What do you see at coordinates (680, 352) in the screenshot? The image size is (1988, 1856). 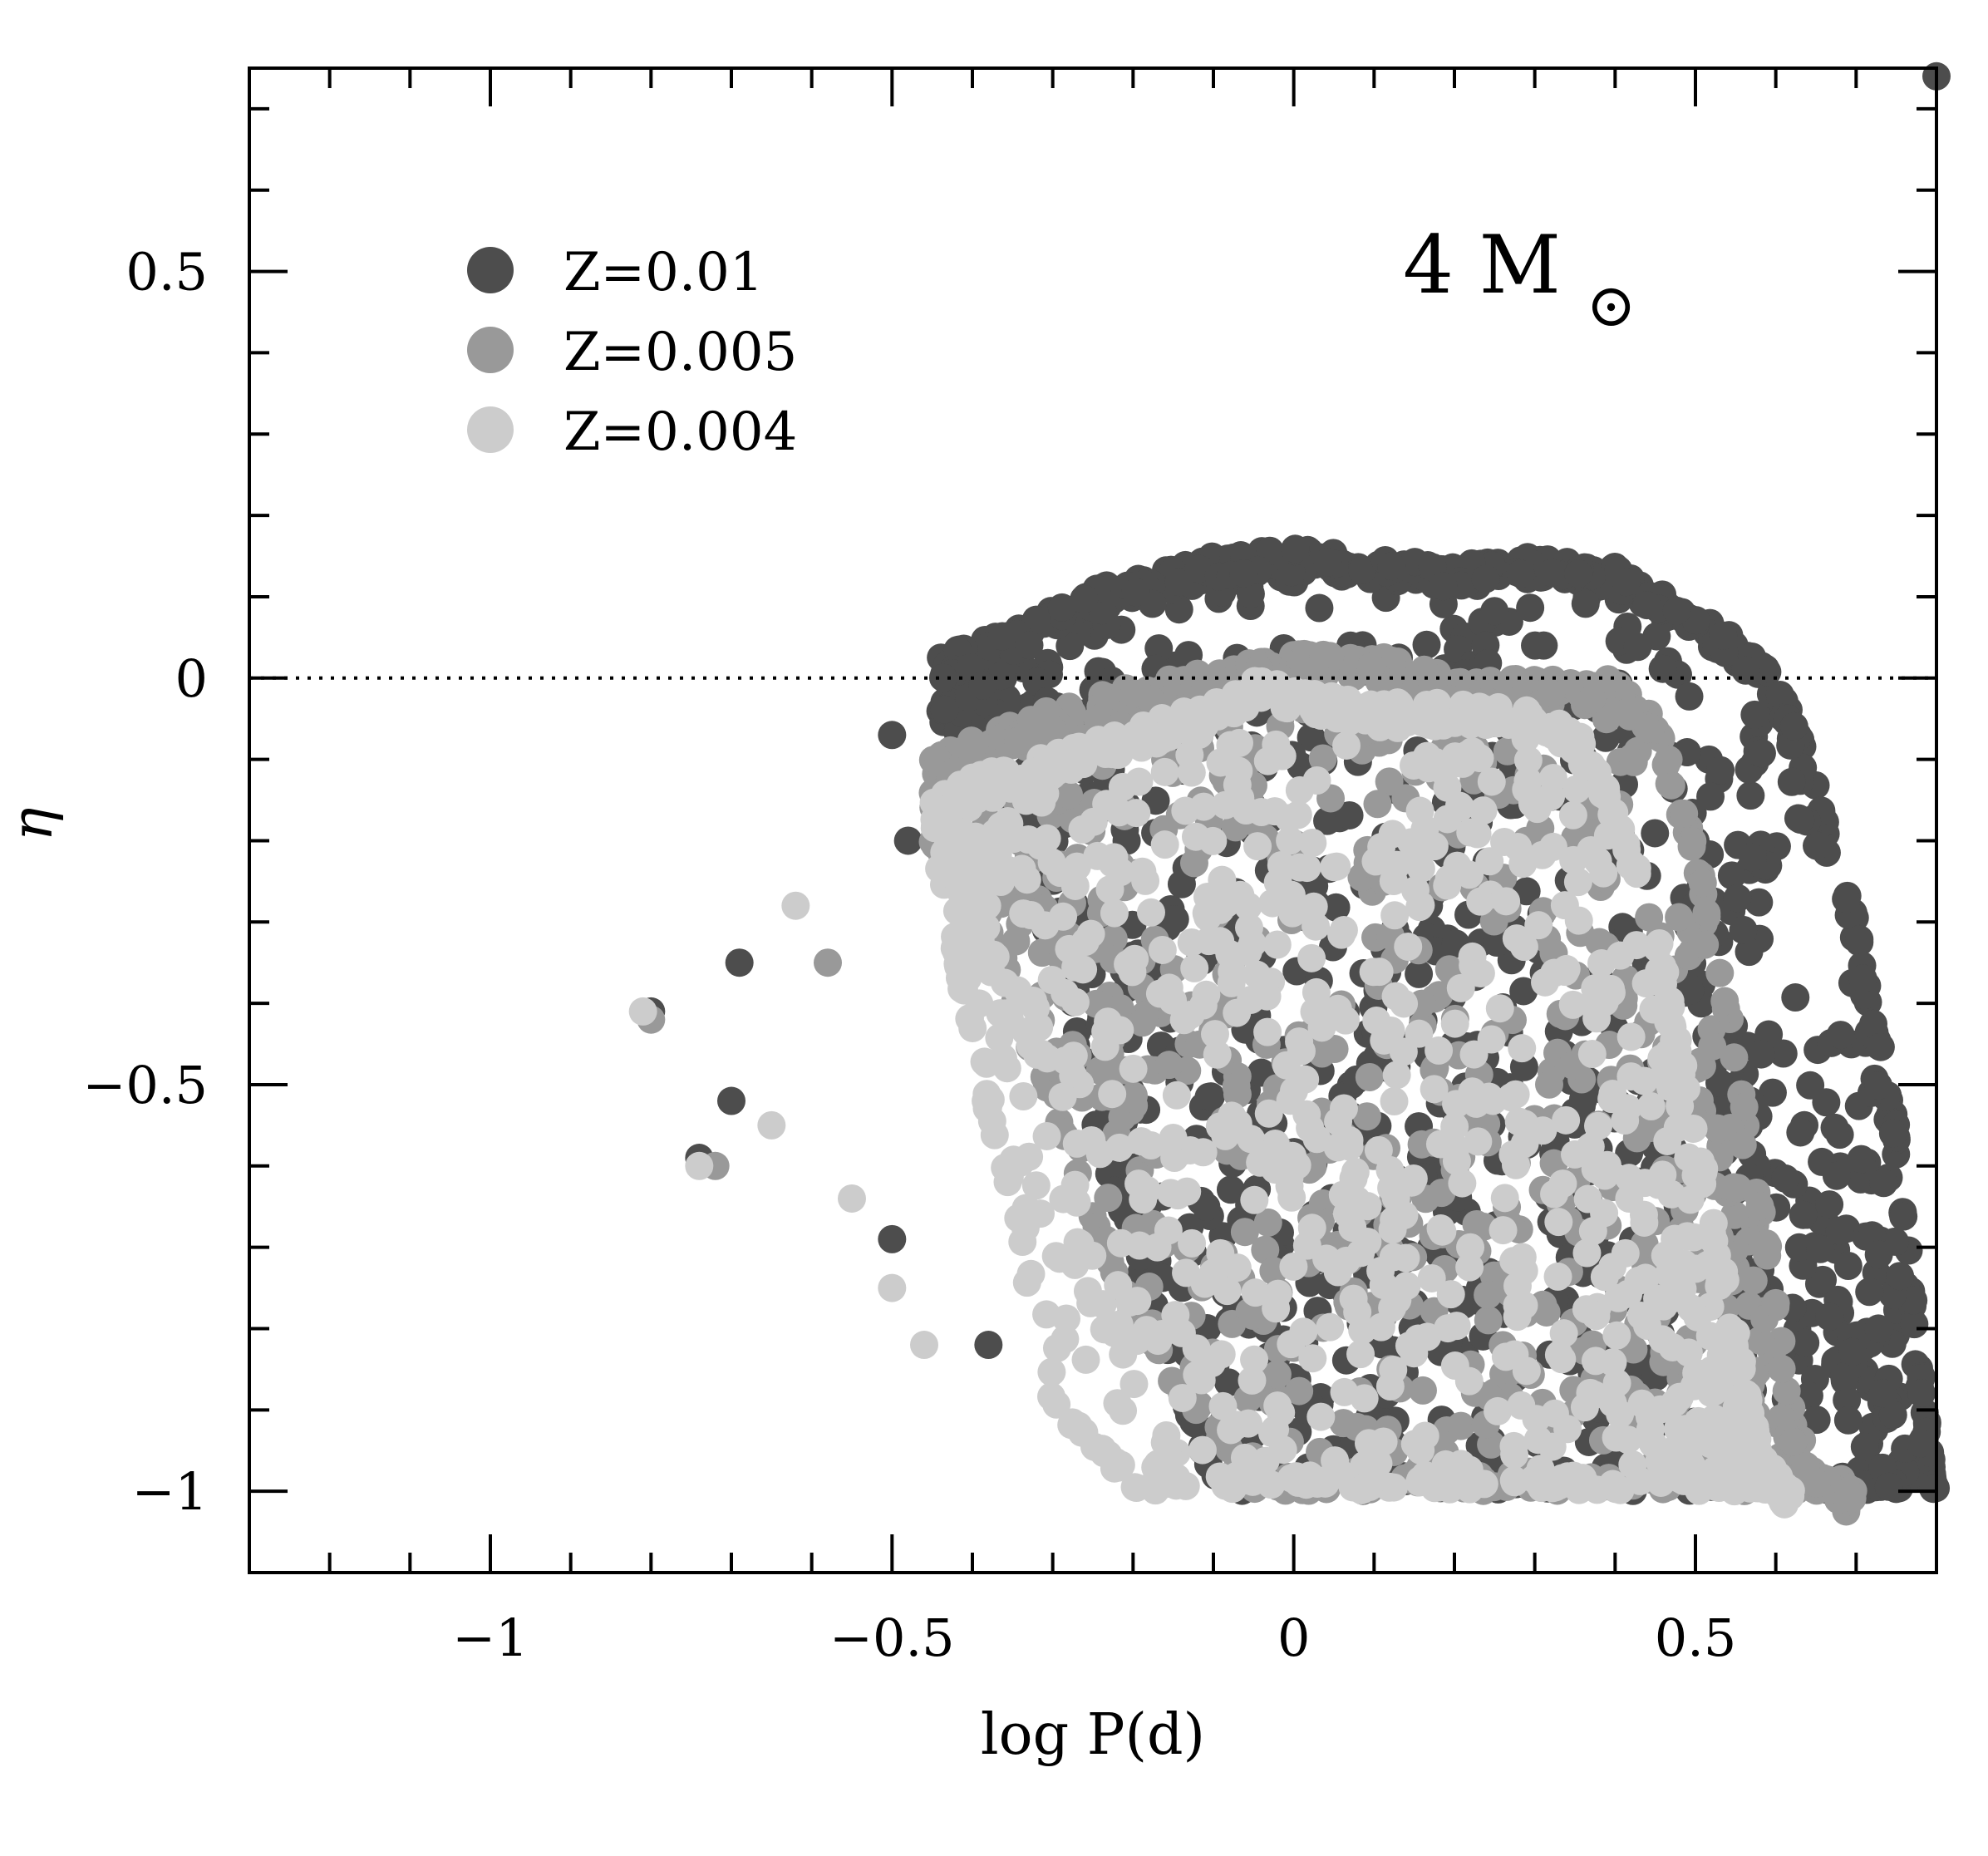 I see `legend-label: Z=0.005` at bounding box center [680, 352].